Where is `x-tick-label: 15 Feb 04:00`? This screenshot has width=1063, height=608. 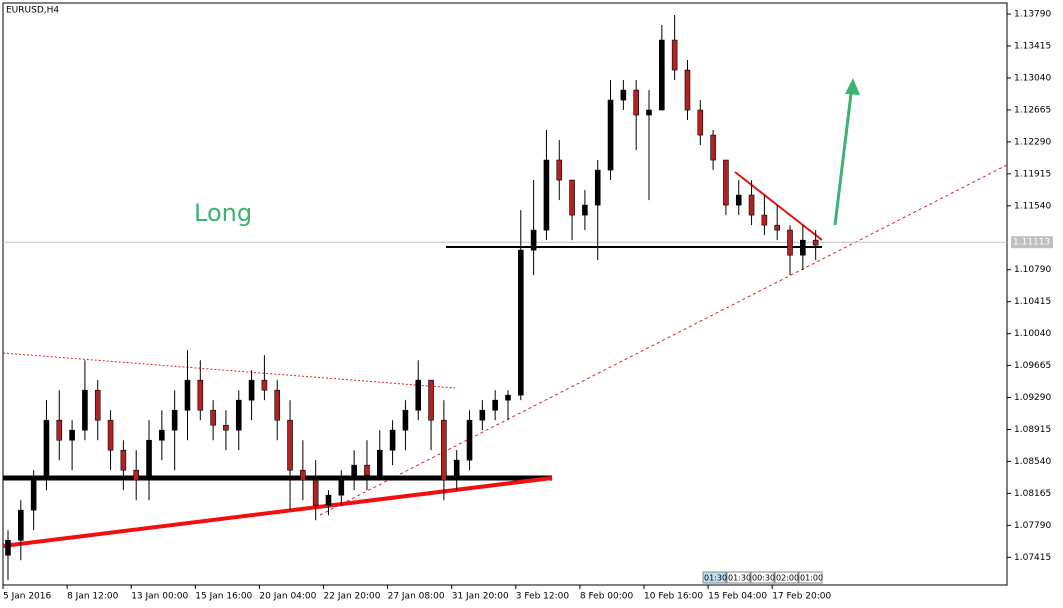
x-tick-label: 15 Feb 04:00 is located at coordinates (737, 597).